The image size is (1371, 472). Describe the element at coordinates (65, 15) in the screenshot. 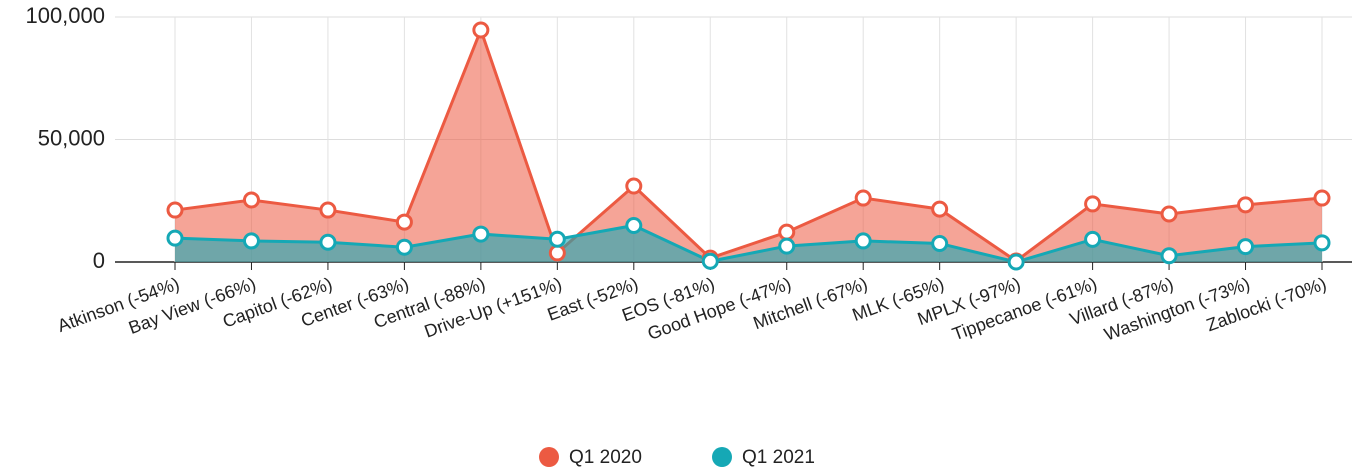

I see `y-tick-label: 100,000` at that location.